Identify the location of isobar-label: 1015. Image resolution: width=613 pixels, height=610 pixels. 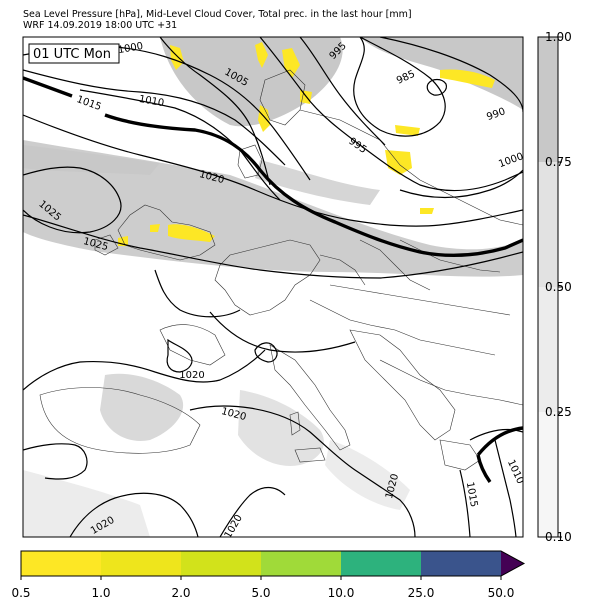
(471, 494).